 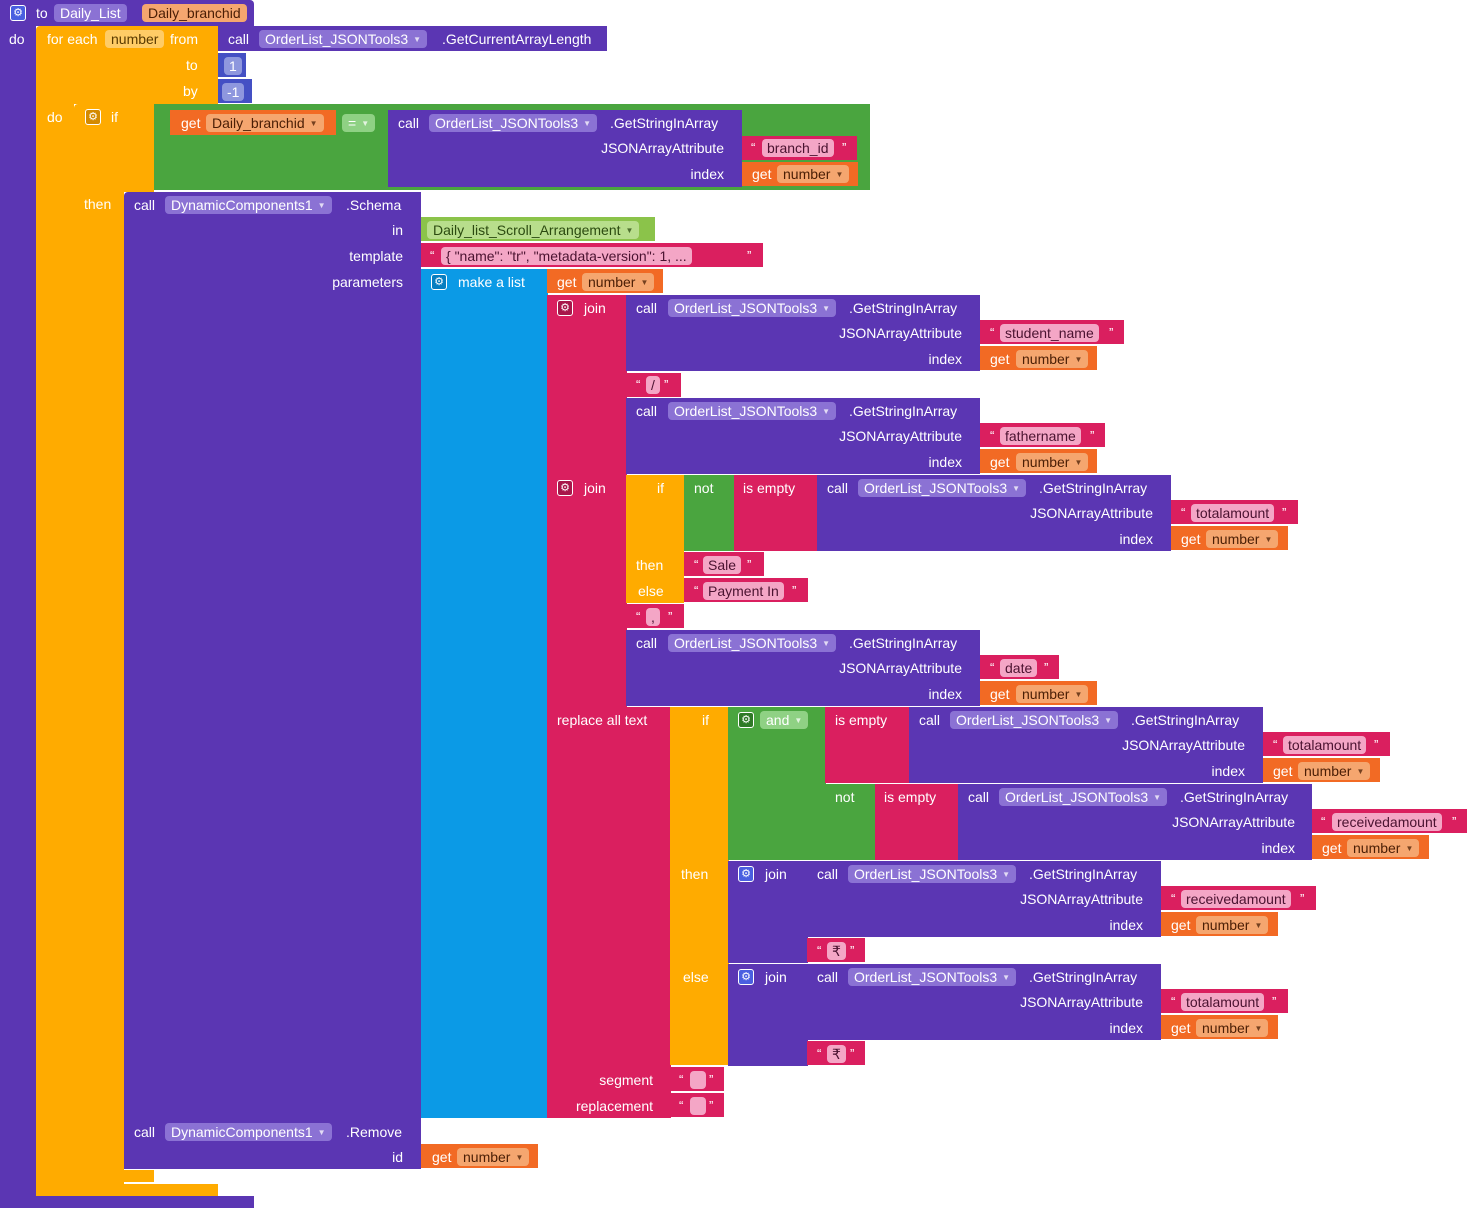 I want to click on for-each-var-field: number, so click(x=135, y=39).